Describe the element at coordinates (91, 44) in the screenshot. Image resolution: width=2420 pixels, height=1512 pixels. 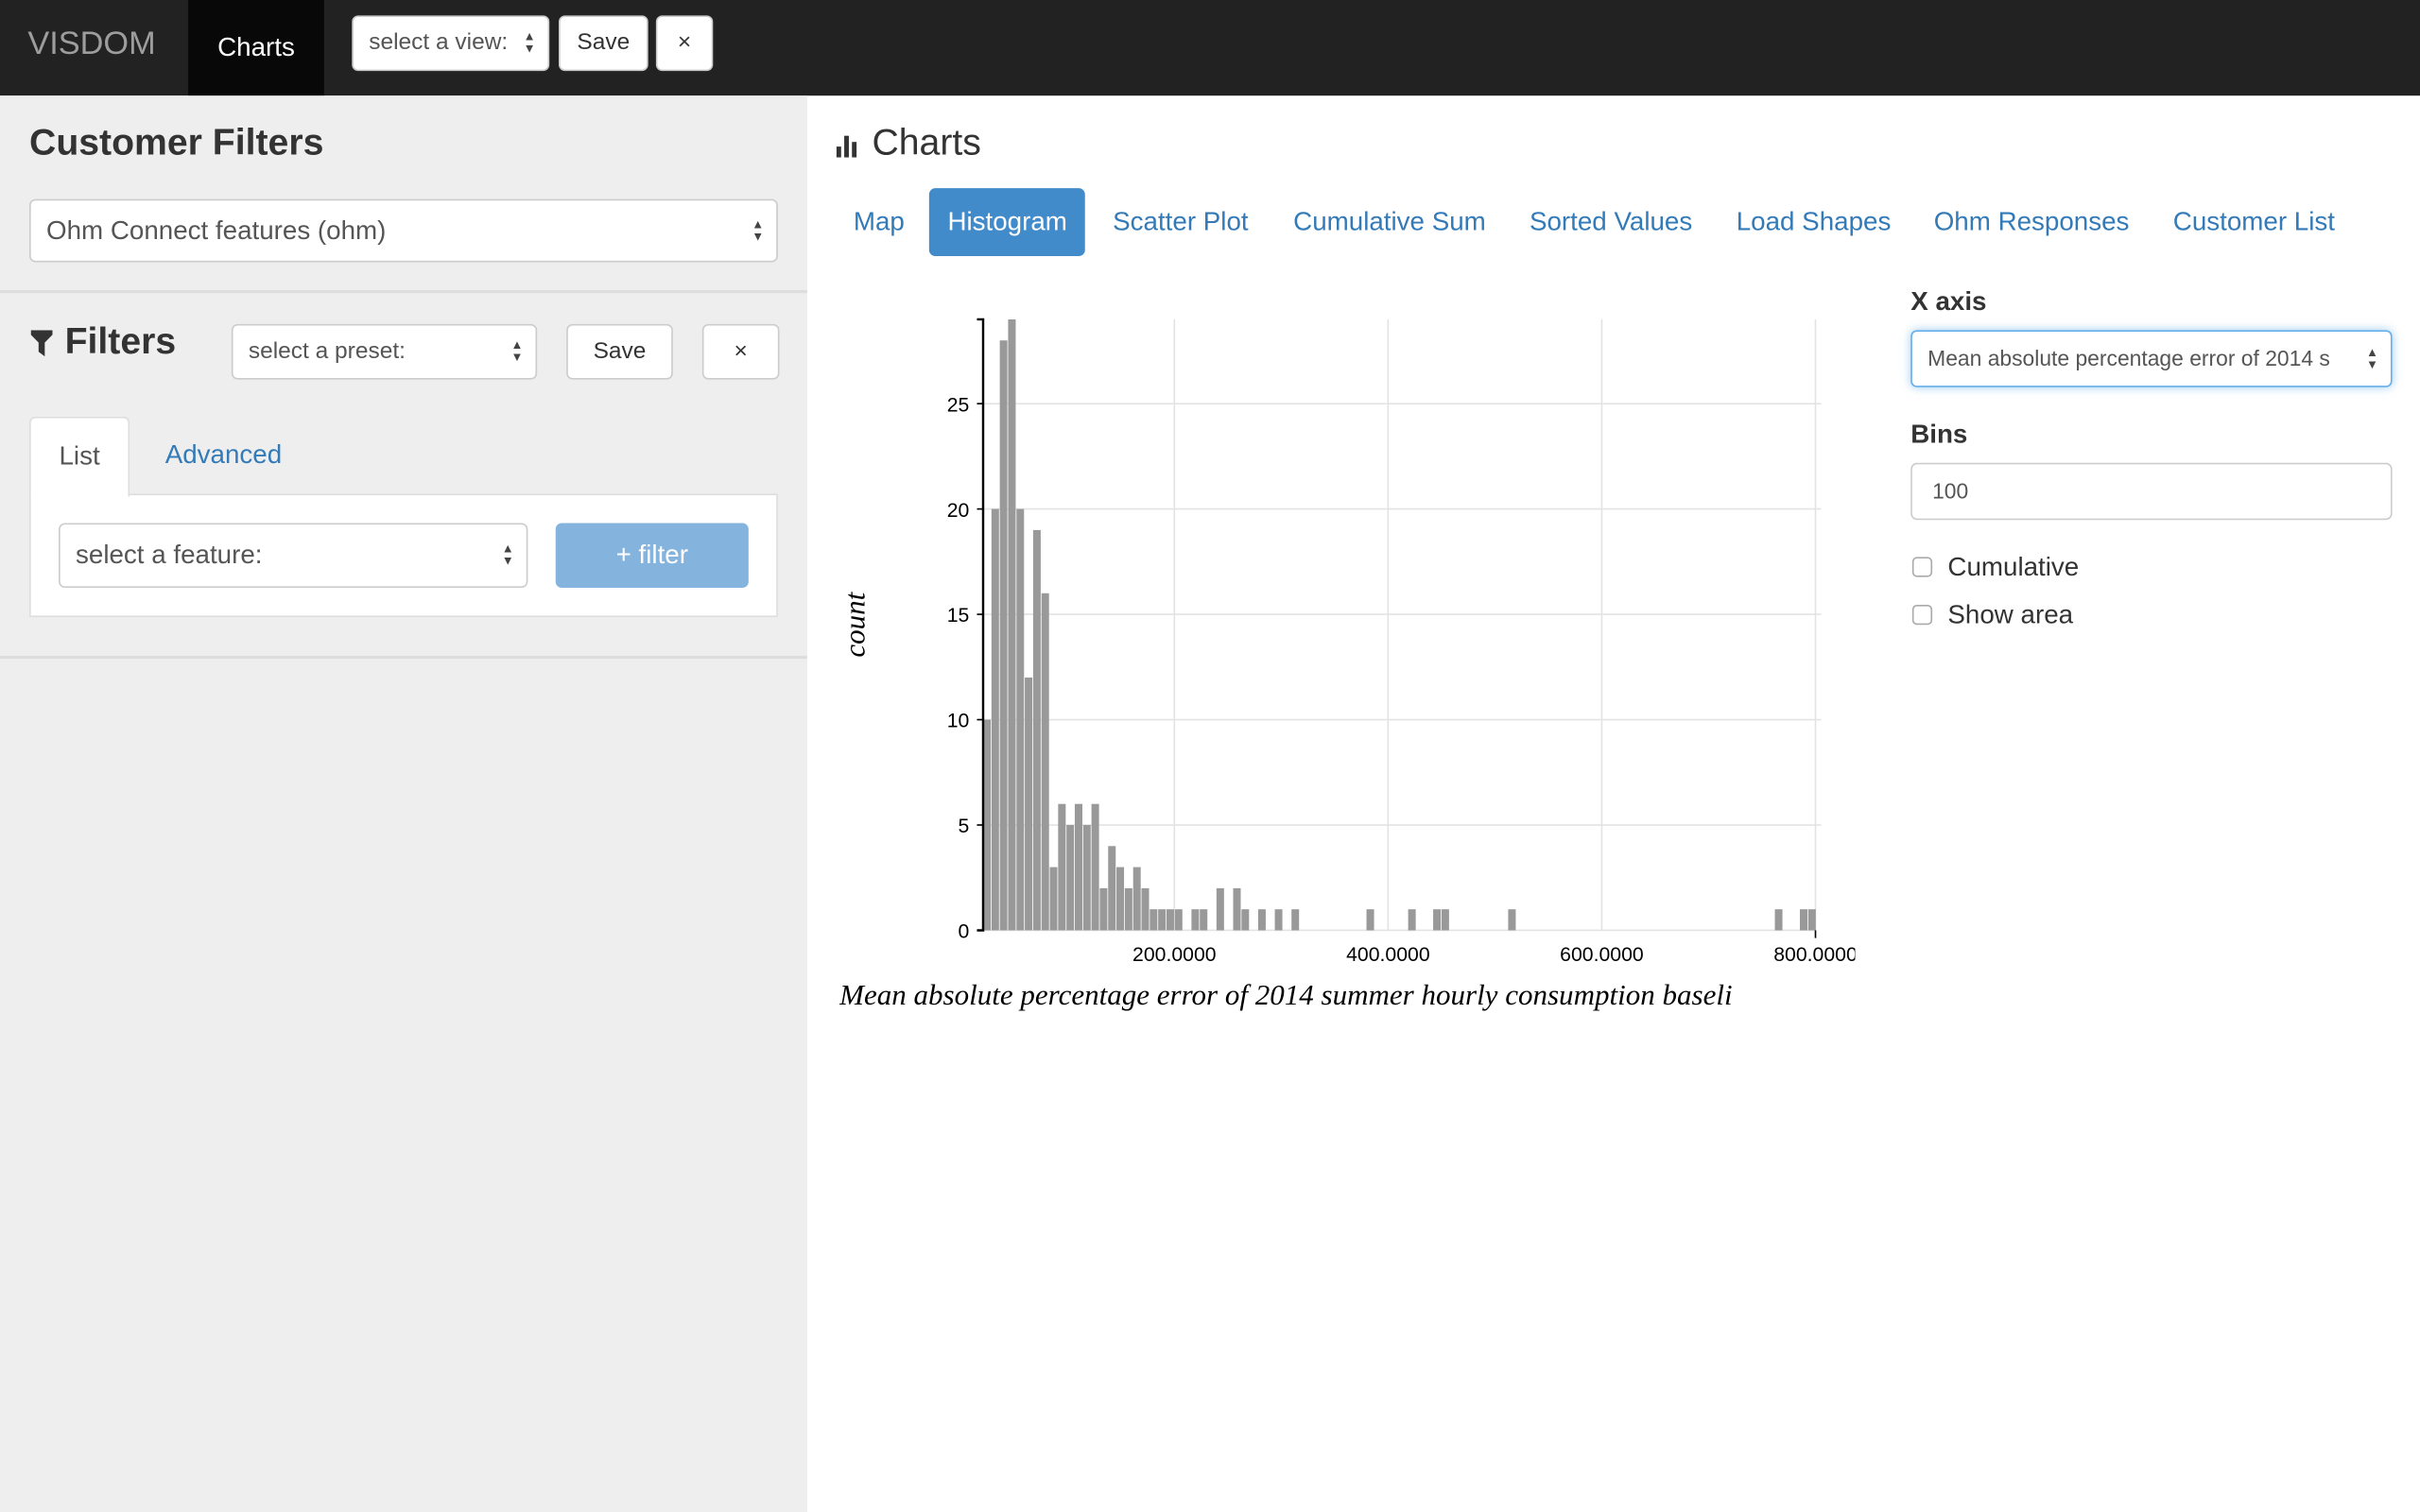
I see `brand-logo: VISDOM` at that location.